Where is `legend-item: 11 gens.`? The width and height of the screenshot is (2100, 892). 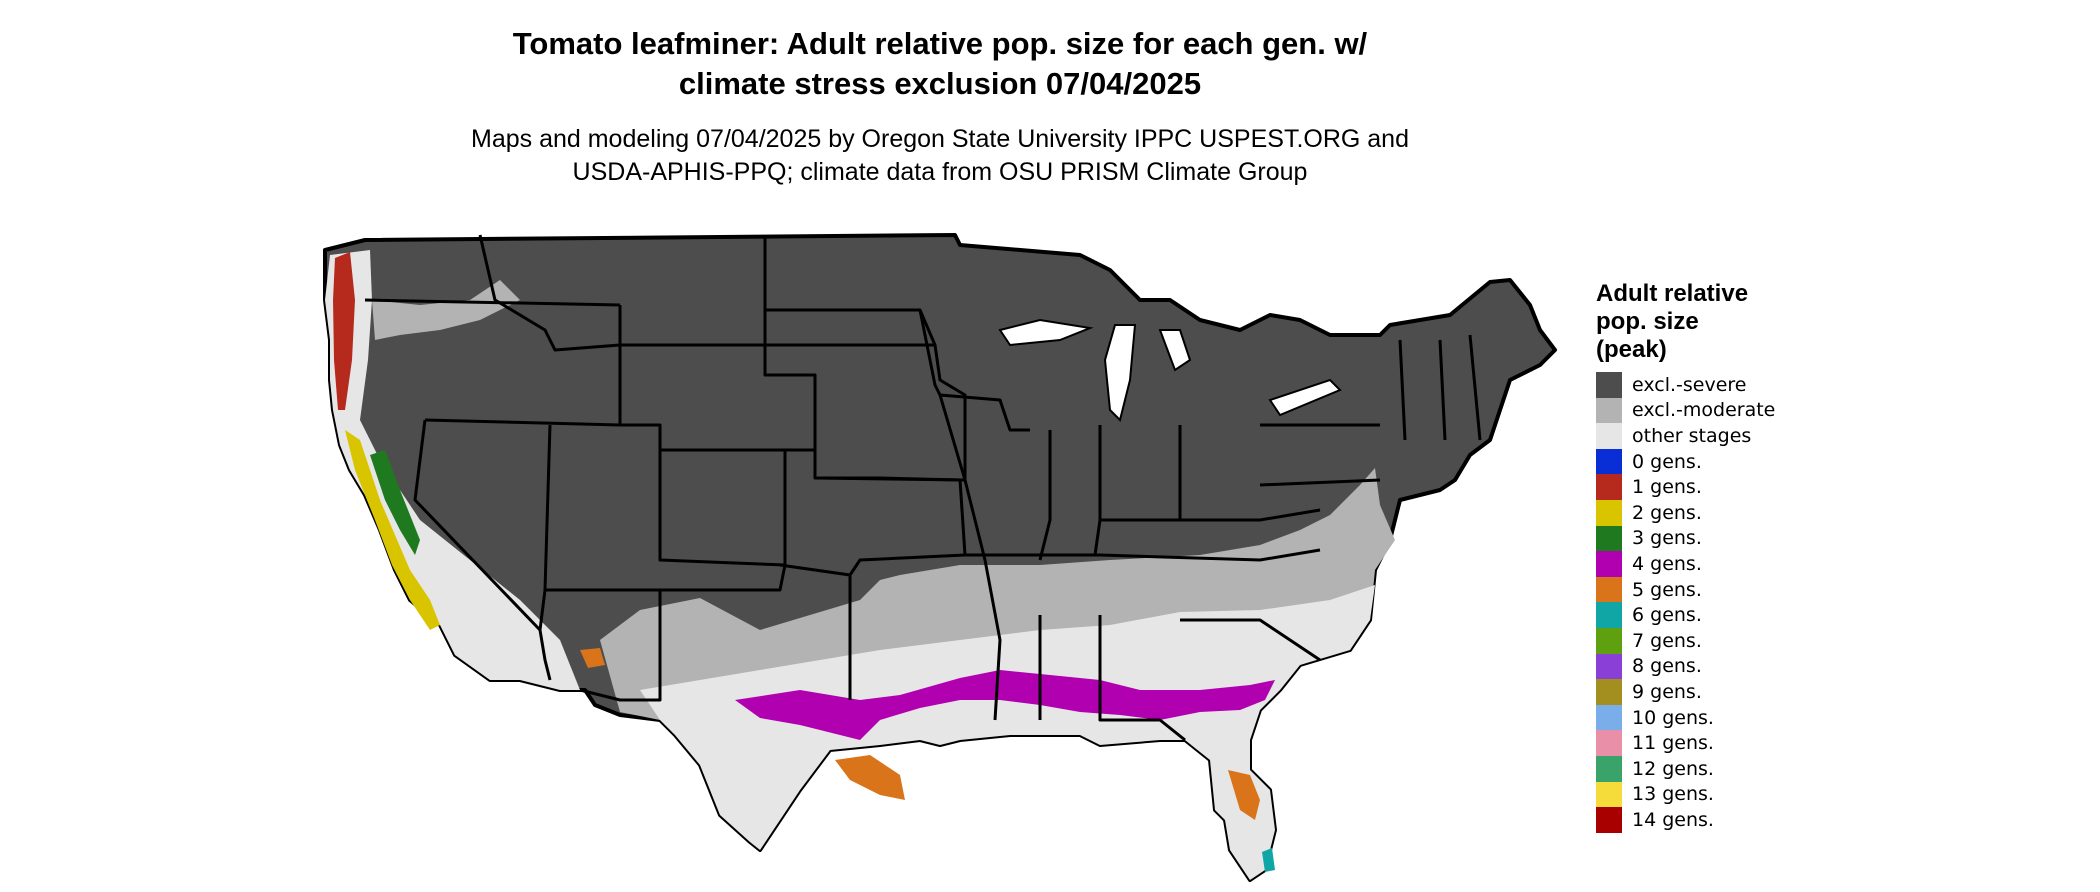
legend-item: 11 gens. is located at coordinates (1746, 743).